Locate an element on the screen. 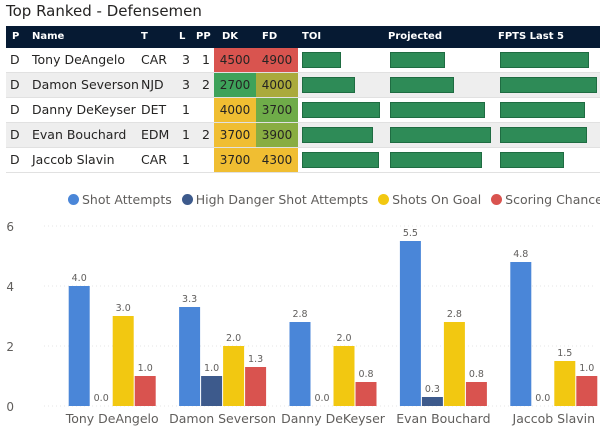 The width and height of the screenshot is (600, 438). legend-label-high-danger: High Danger Shot Attempts is located at coordinates (282, 199).